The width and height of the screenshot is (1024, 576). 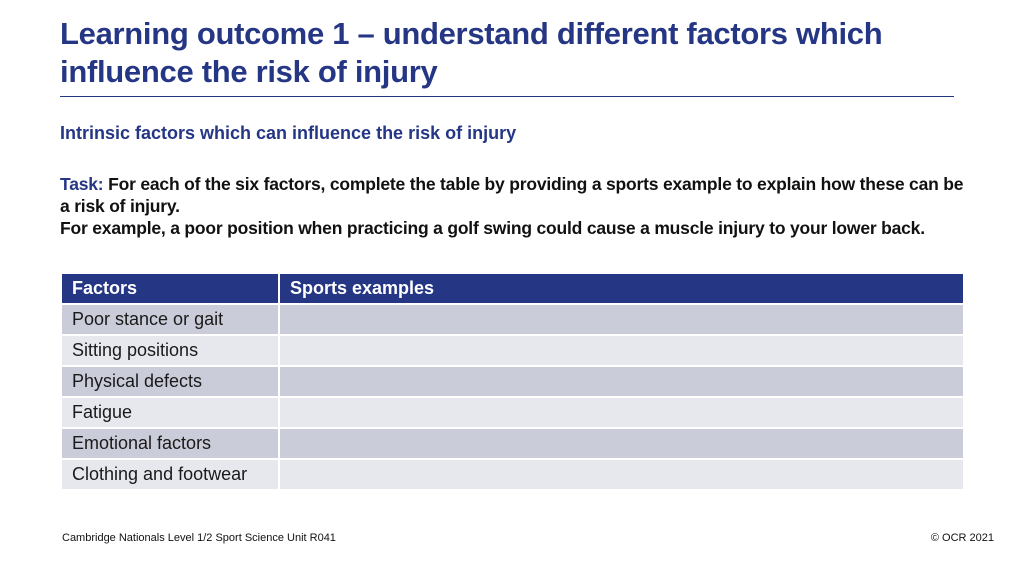 I want to click on header-factors: Factors, so click(x=170, y=288).